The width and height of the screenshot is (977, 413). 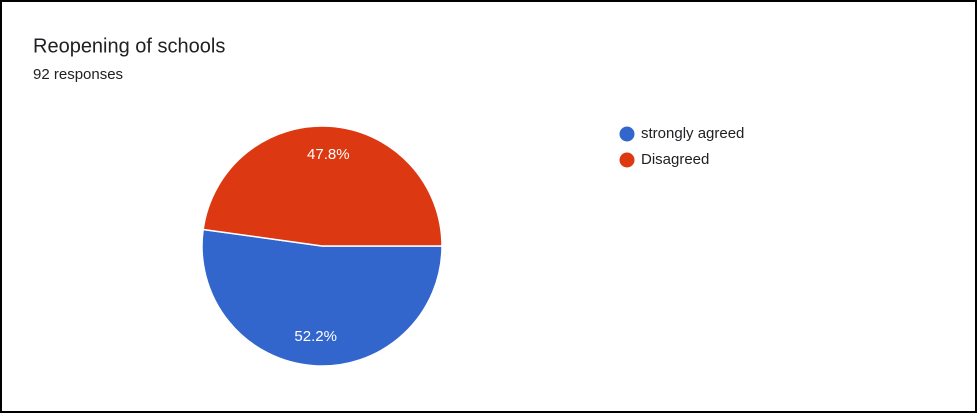 What do you see at coordinates (78, 74) in the screenshot?
I see `chart-subtitle: 92 responses` at bounding box center [78, 74].